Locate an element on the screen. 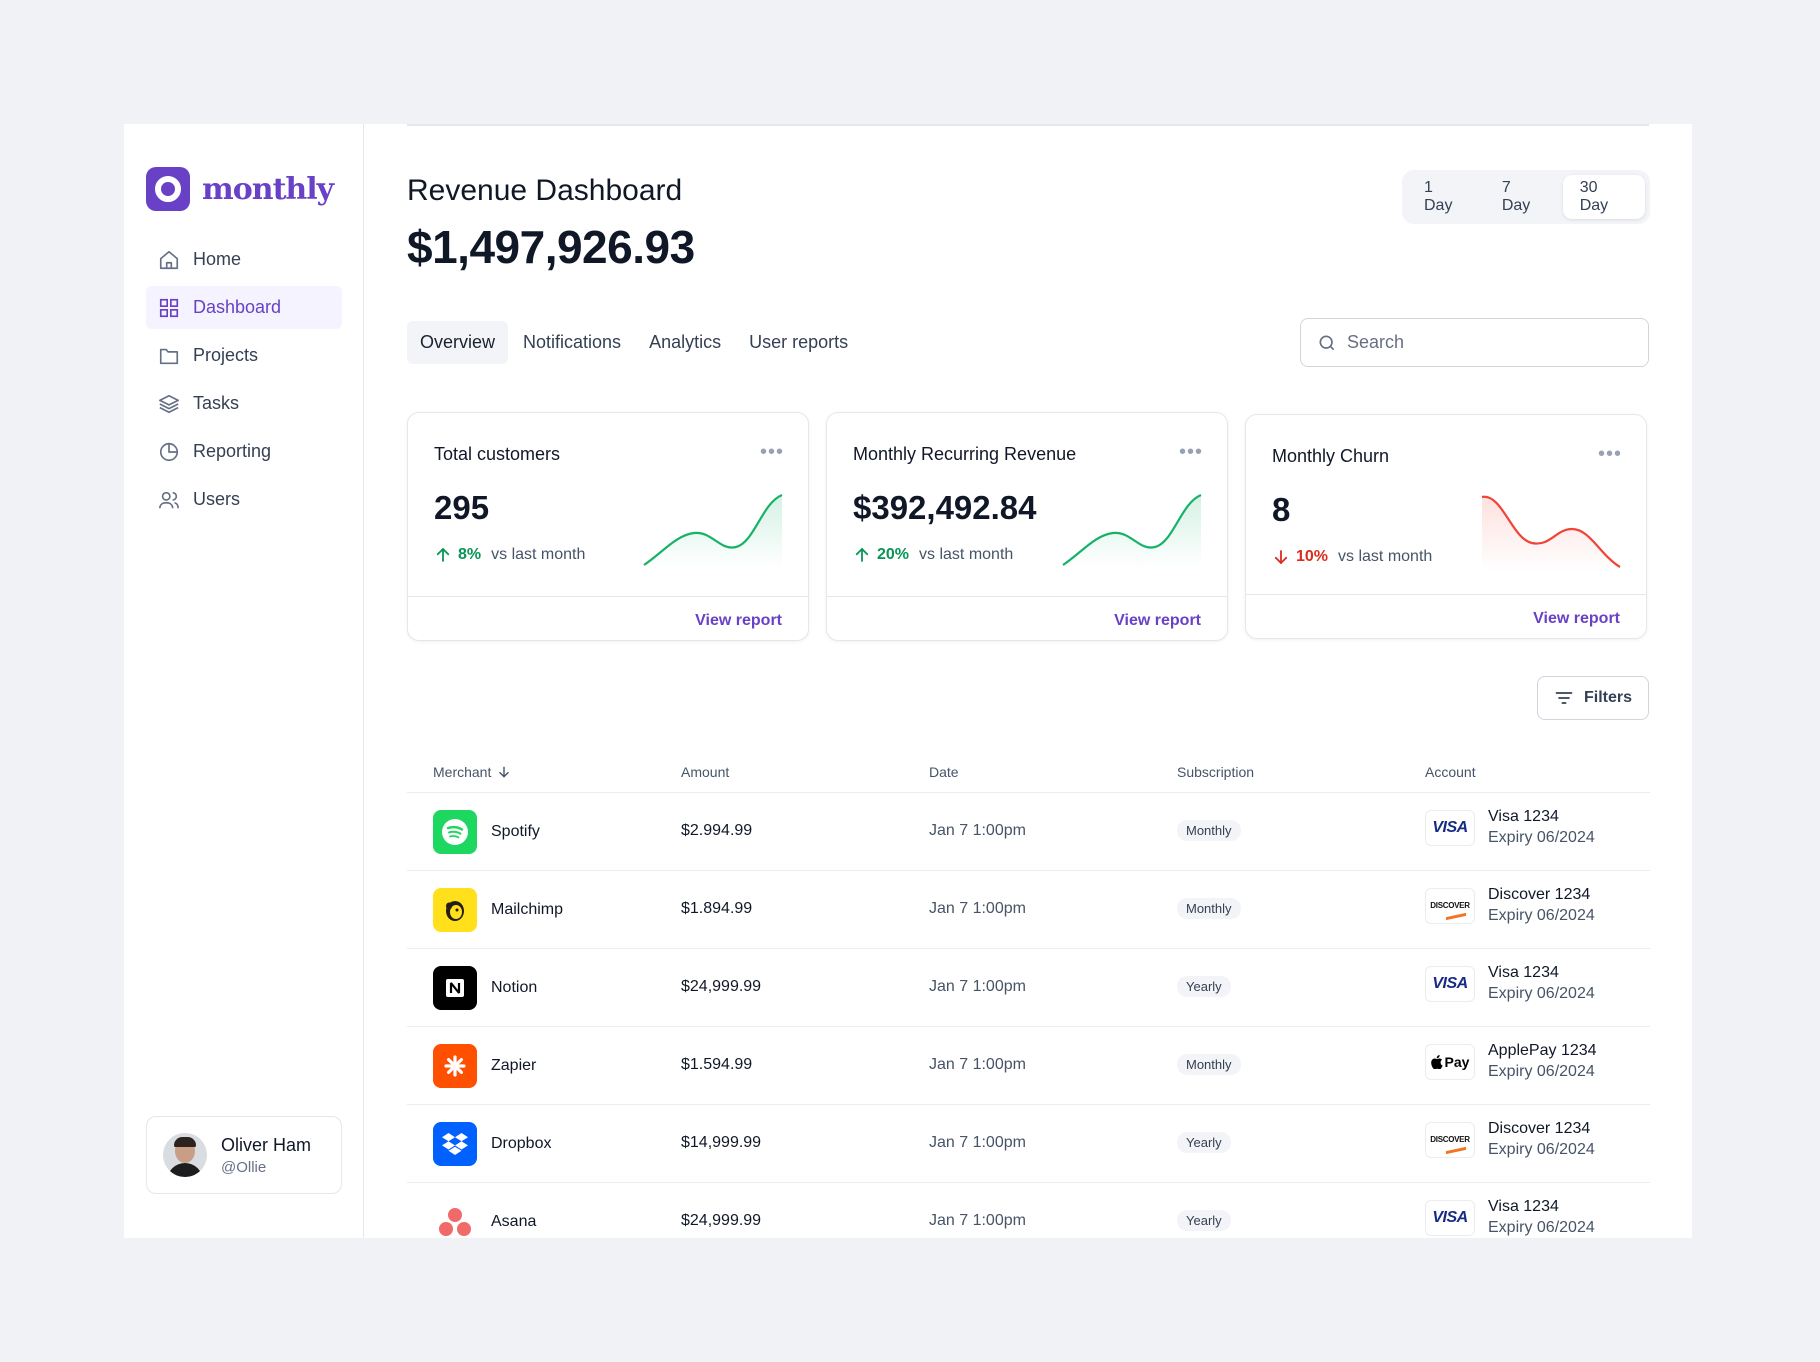 This screenshot has width=1820, height=1362. sidebar-item-tasks: Tasks is located at coordinates (244, 403).